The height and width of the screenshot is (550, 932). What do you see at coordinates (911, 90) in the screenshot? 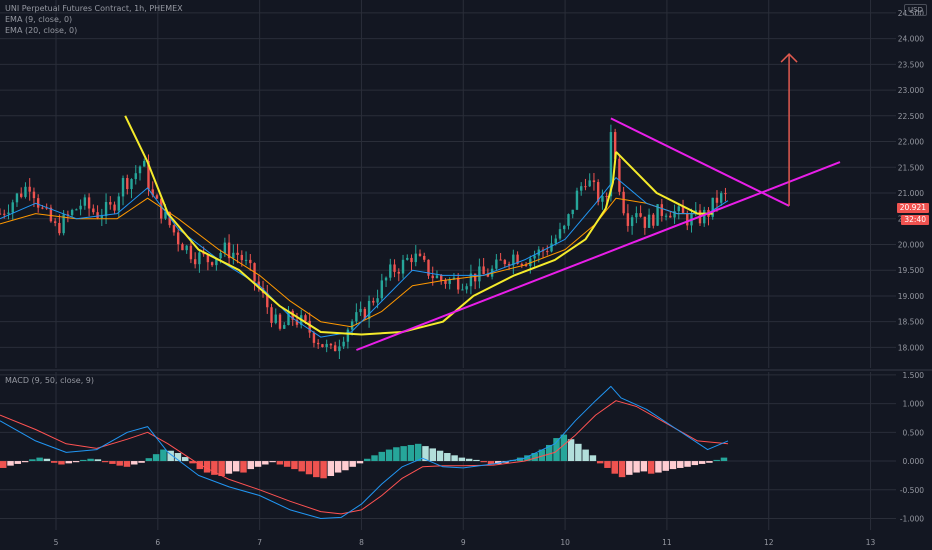
I see `price-axis-tick: 23.000` at bounding box center [911, 90].